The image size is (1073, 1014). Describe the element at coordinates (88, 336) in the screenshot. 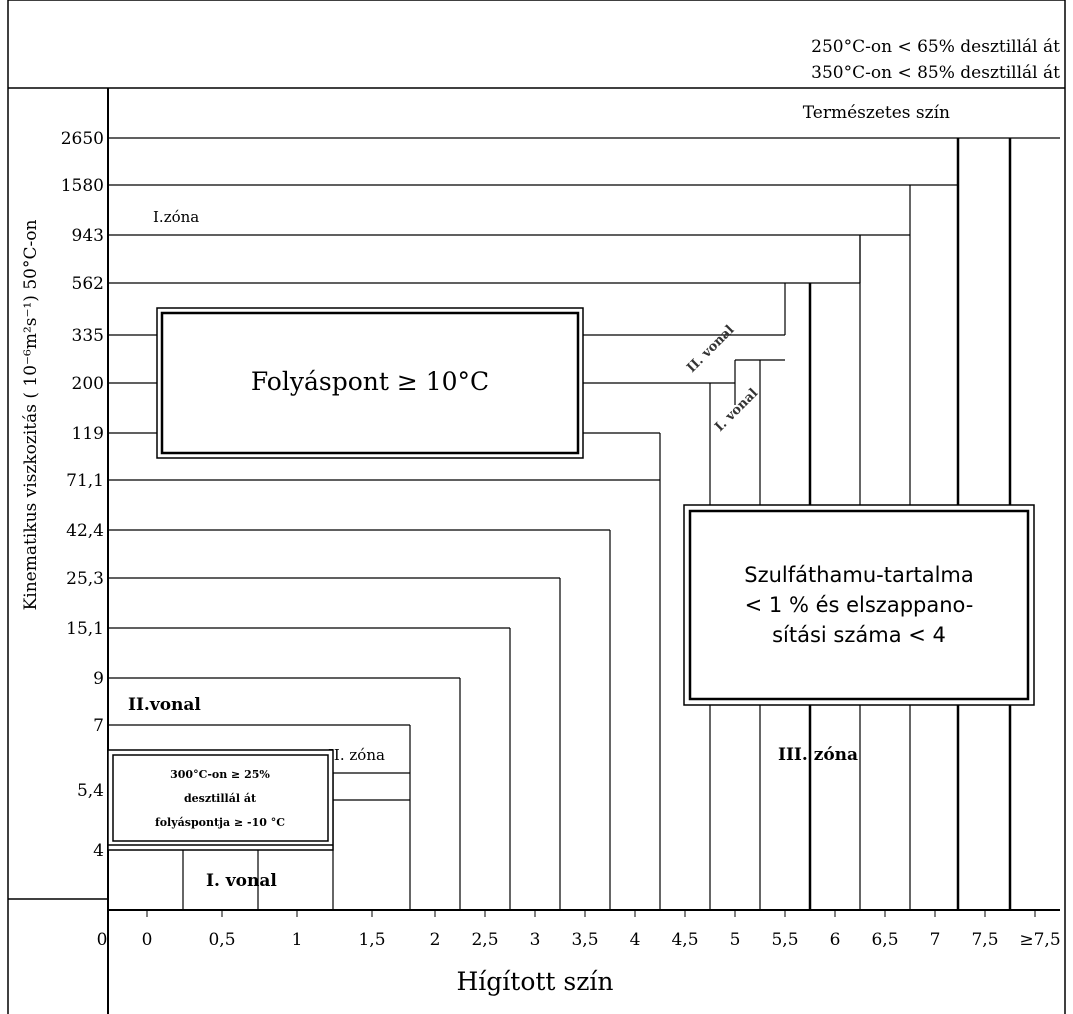

I see `y-tick-label: 335` at that location.